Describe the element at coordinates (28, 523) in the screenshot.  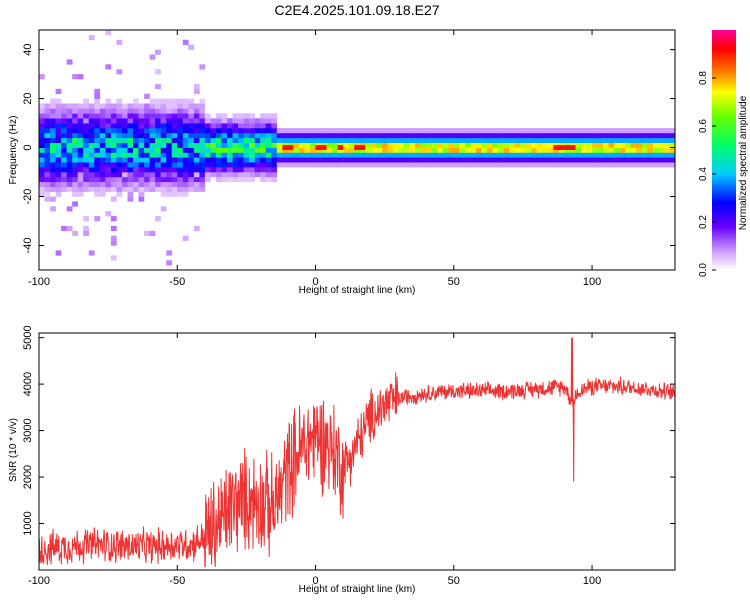
I see `y-tick-label: 1000` at that location.